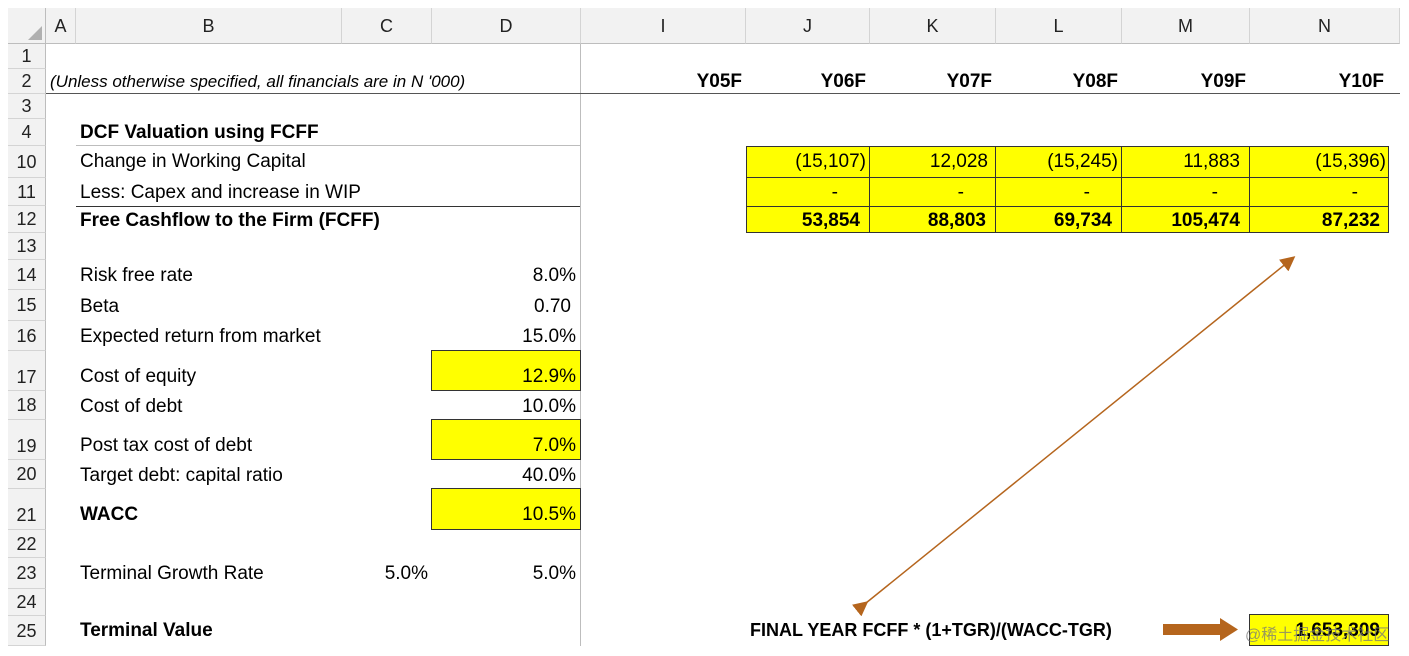  I want to click on row-header: 15, so click(27, 305).